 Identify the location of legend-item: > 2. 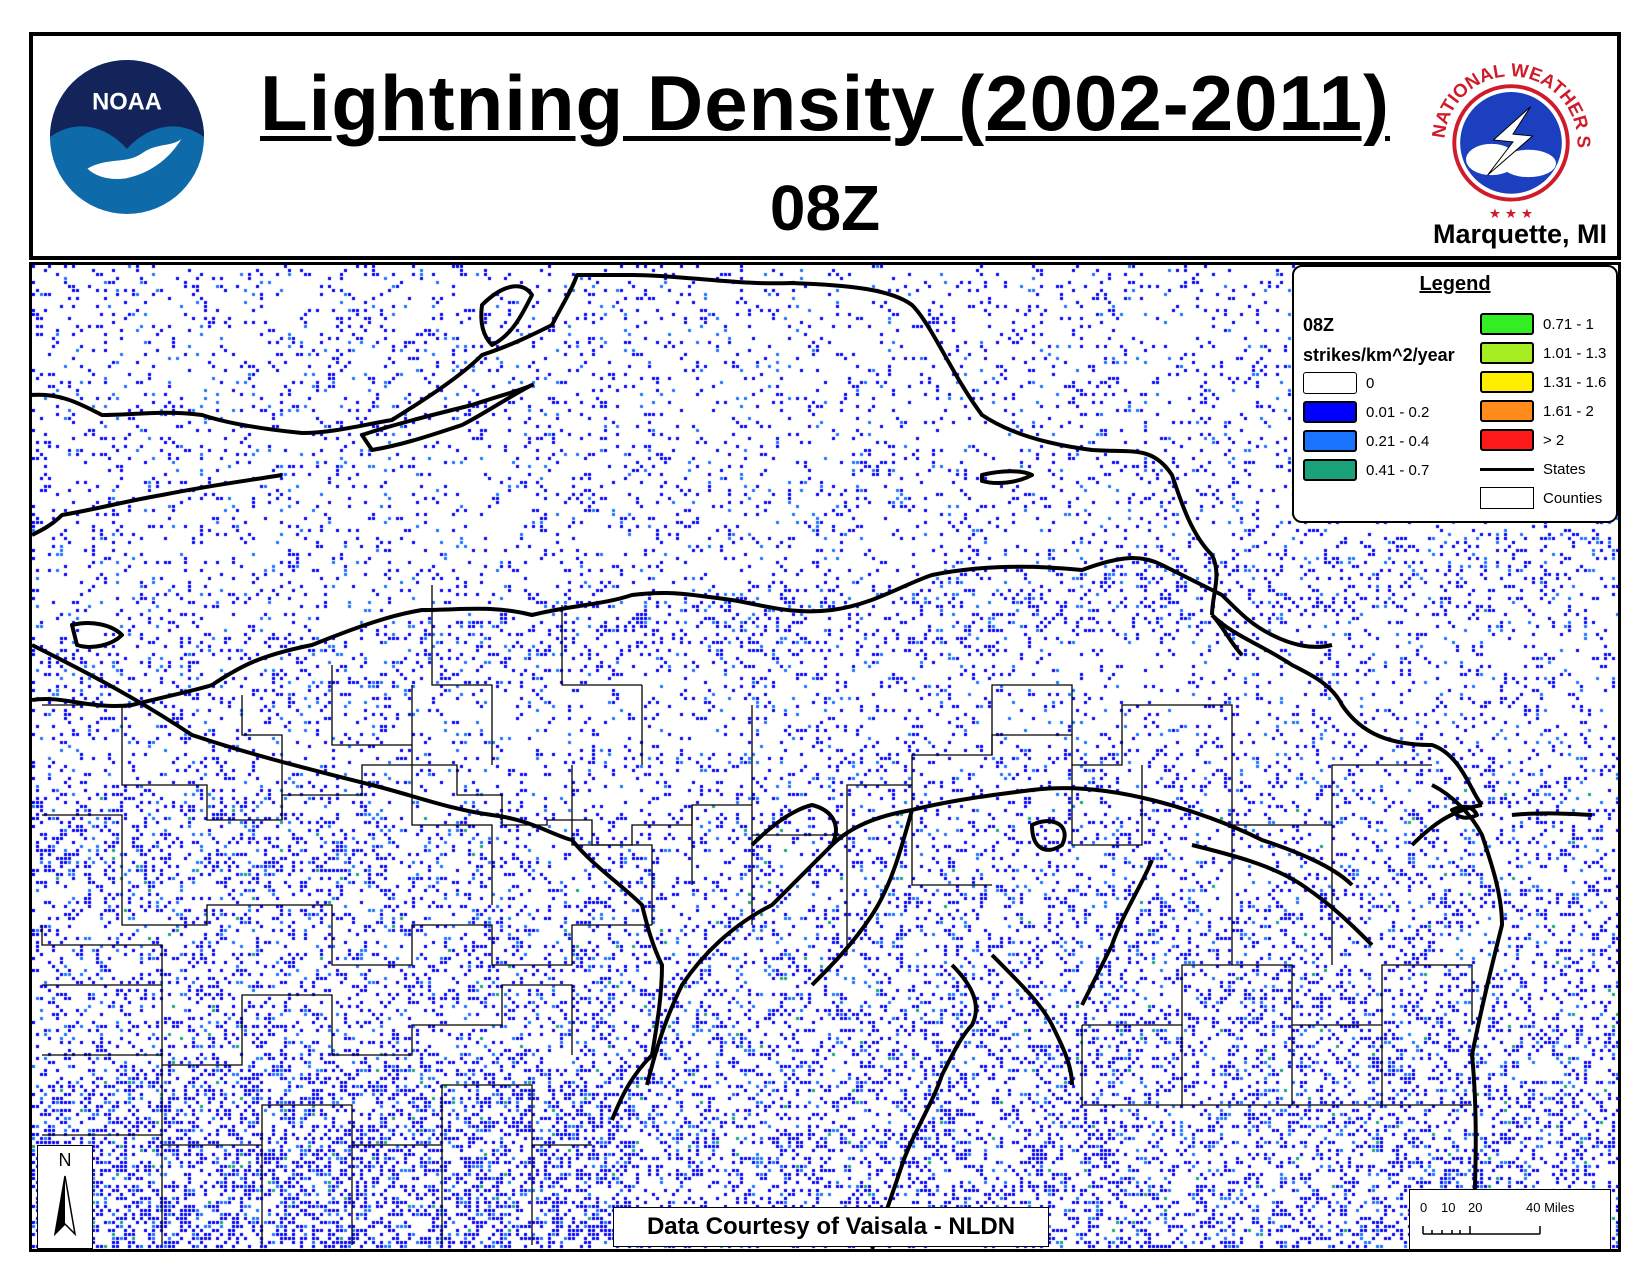
(1522, 440).